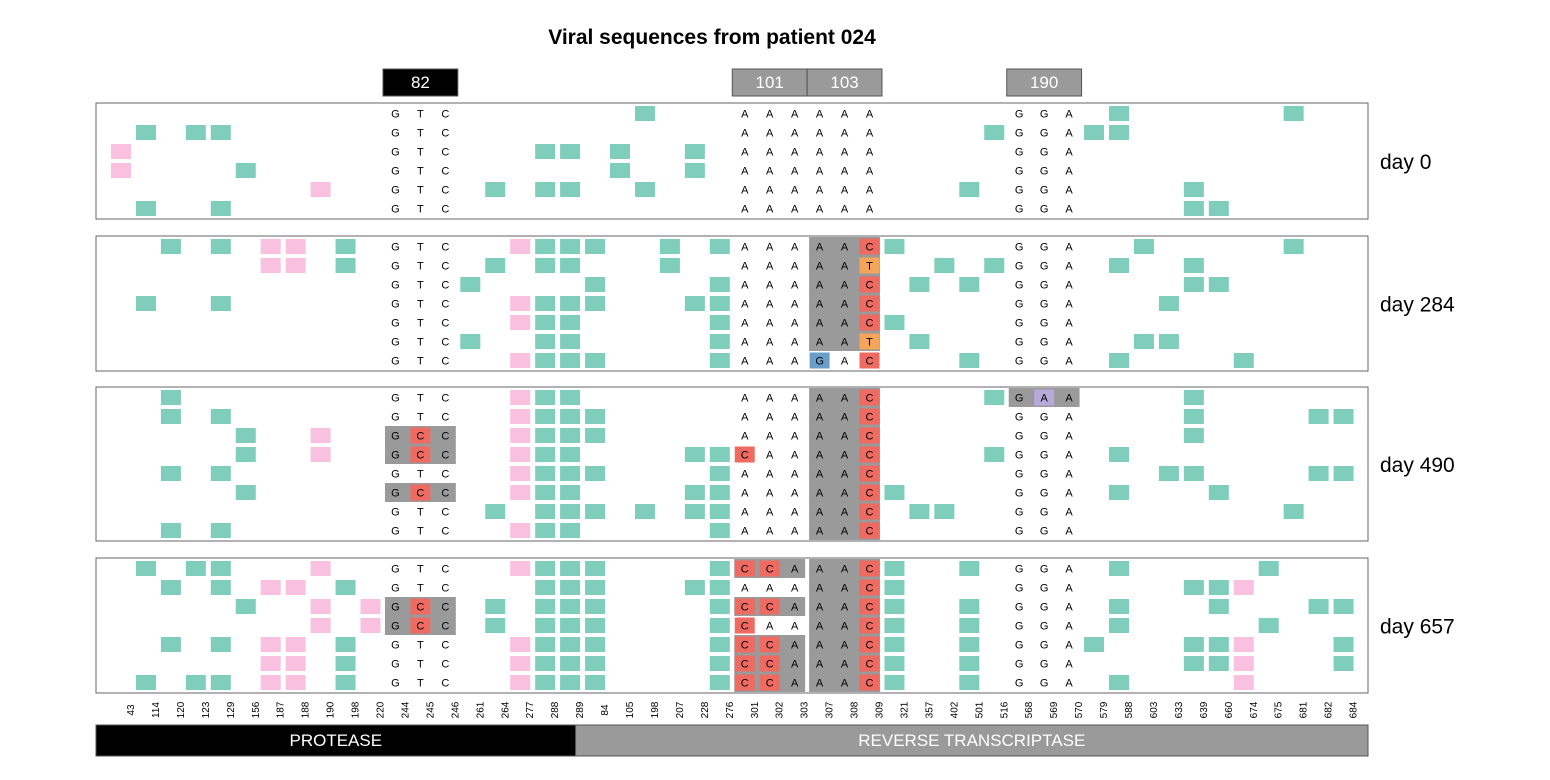 The width and height of the screenshot is (1550, 780). I want to click on position-tick: 120, so click(181, 709).